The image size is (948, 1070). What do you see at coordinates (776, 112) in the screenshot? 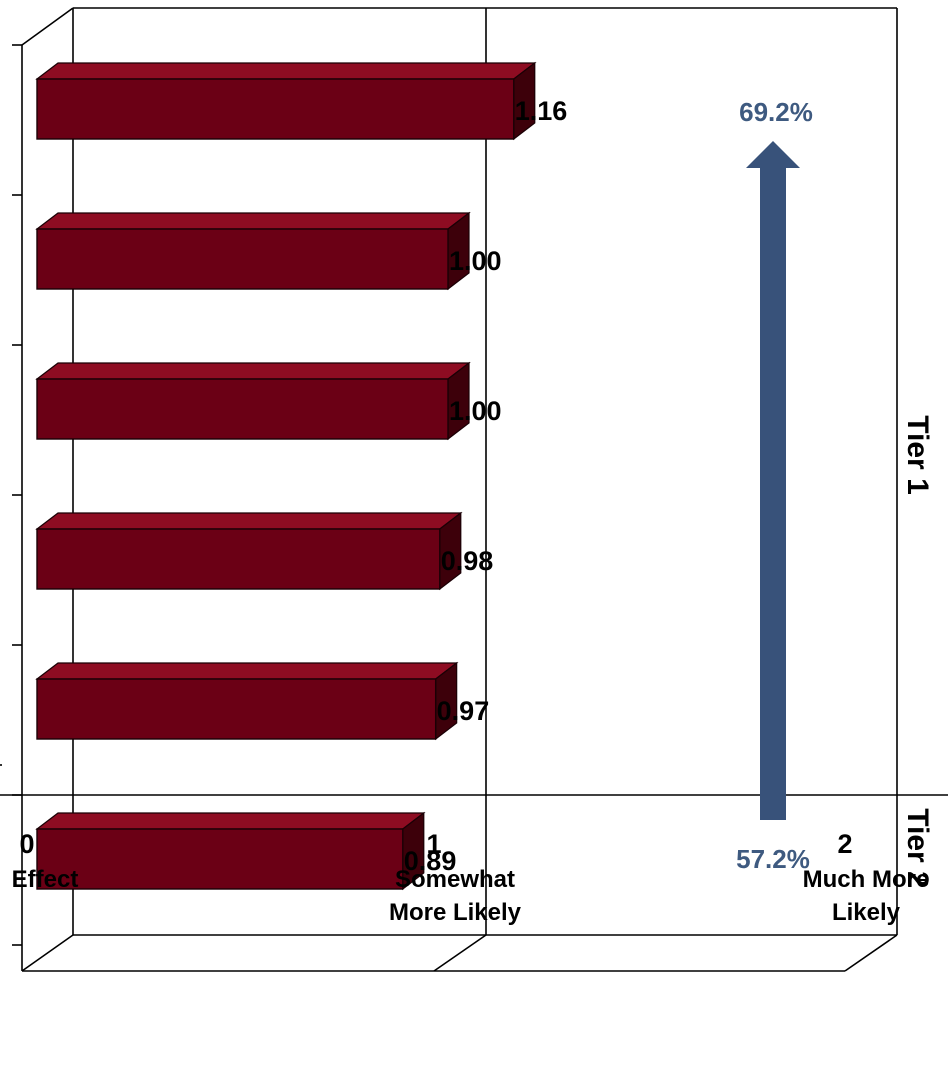
I see `annotation-top-percent: 69.2%` at bounding box center [776, 112].